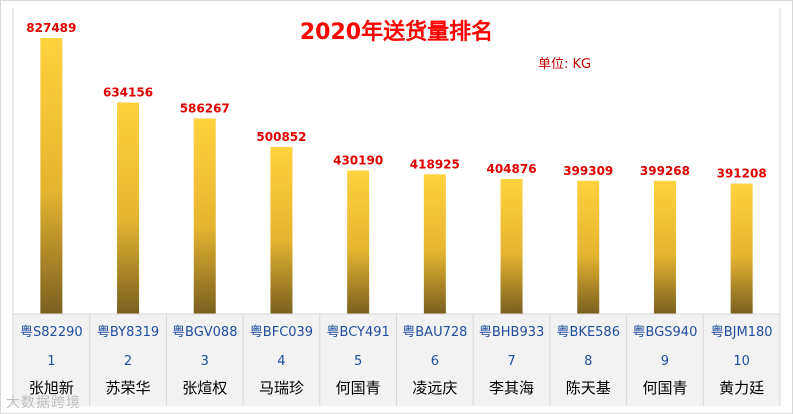  I want to click on plate-label: 粤BCY491, so click(358, 332).